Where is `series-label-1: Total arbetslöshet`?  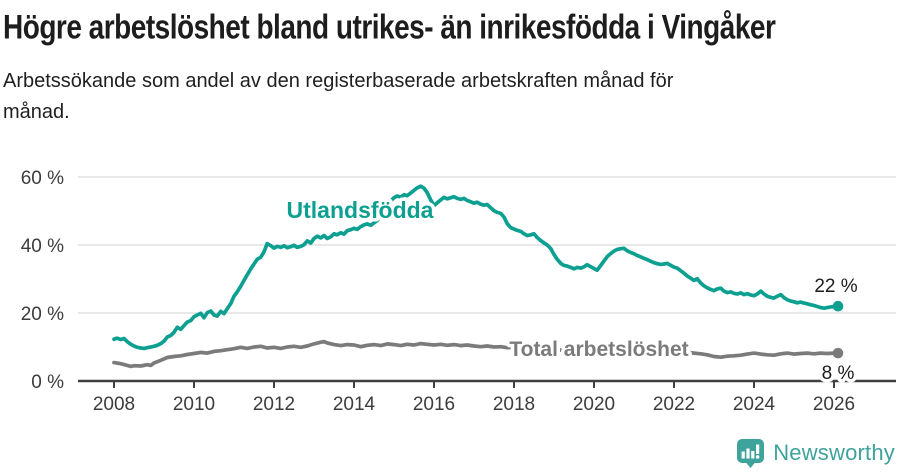 series-label-1: Total arbetslöshet is located at coordinates (598, 349).